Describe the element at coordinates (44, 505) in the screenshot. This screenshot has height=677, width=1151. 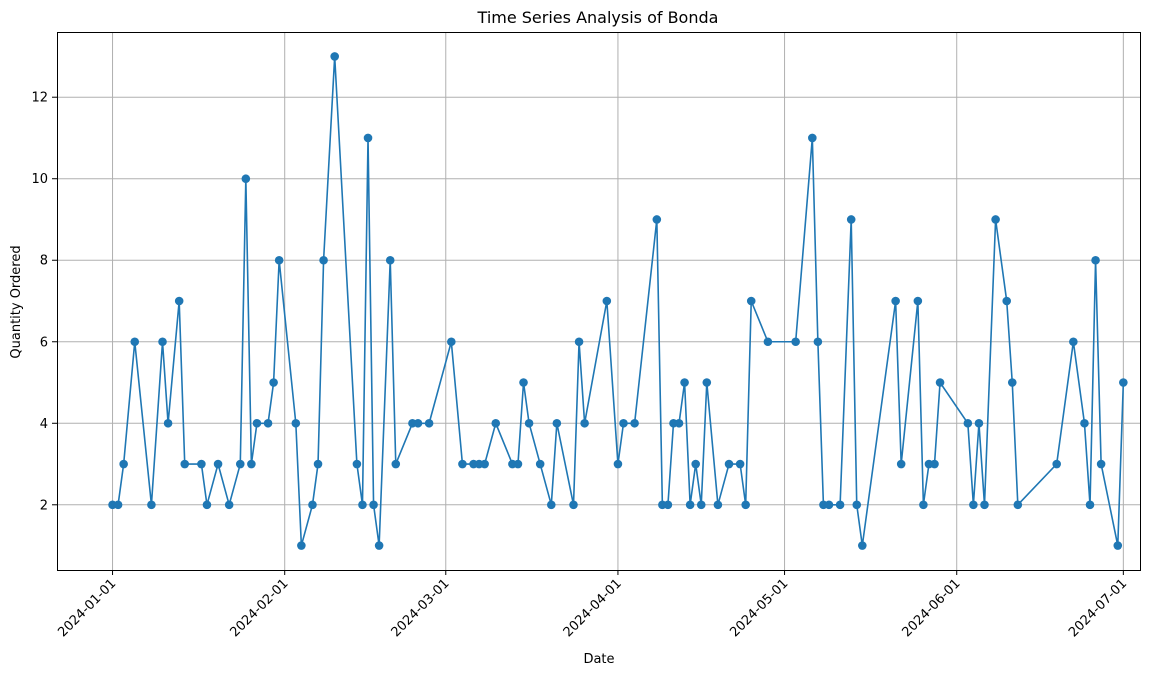
I see `y-tick-label: 2` at that location.